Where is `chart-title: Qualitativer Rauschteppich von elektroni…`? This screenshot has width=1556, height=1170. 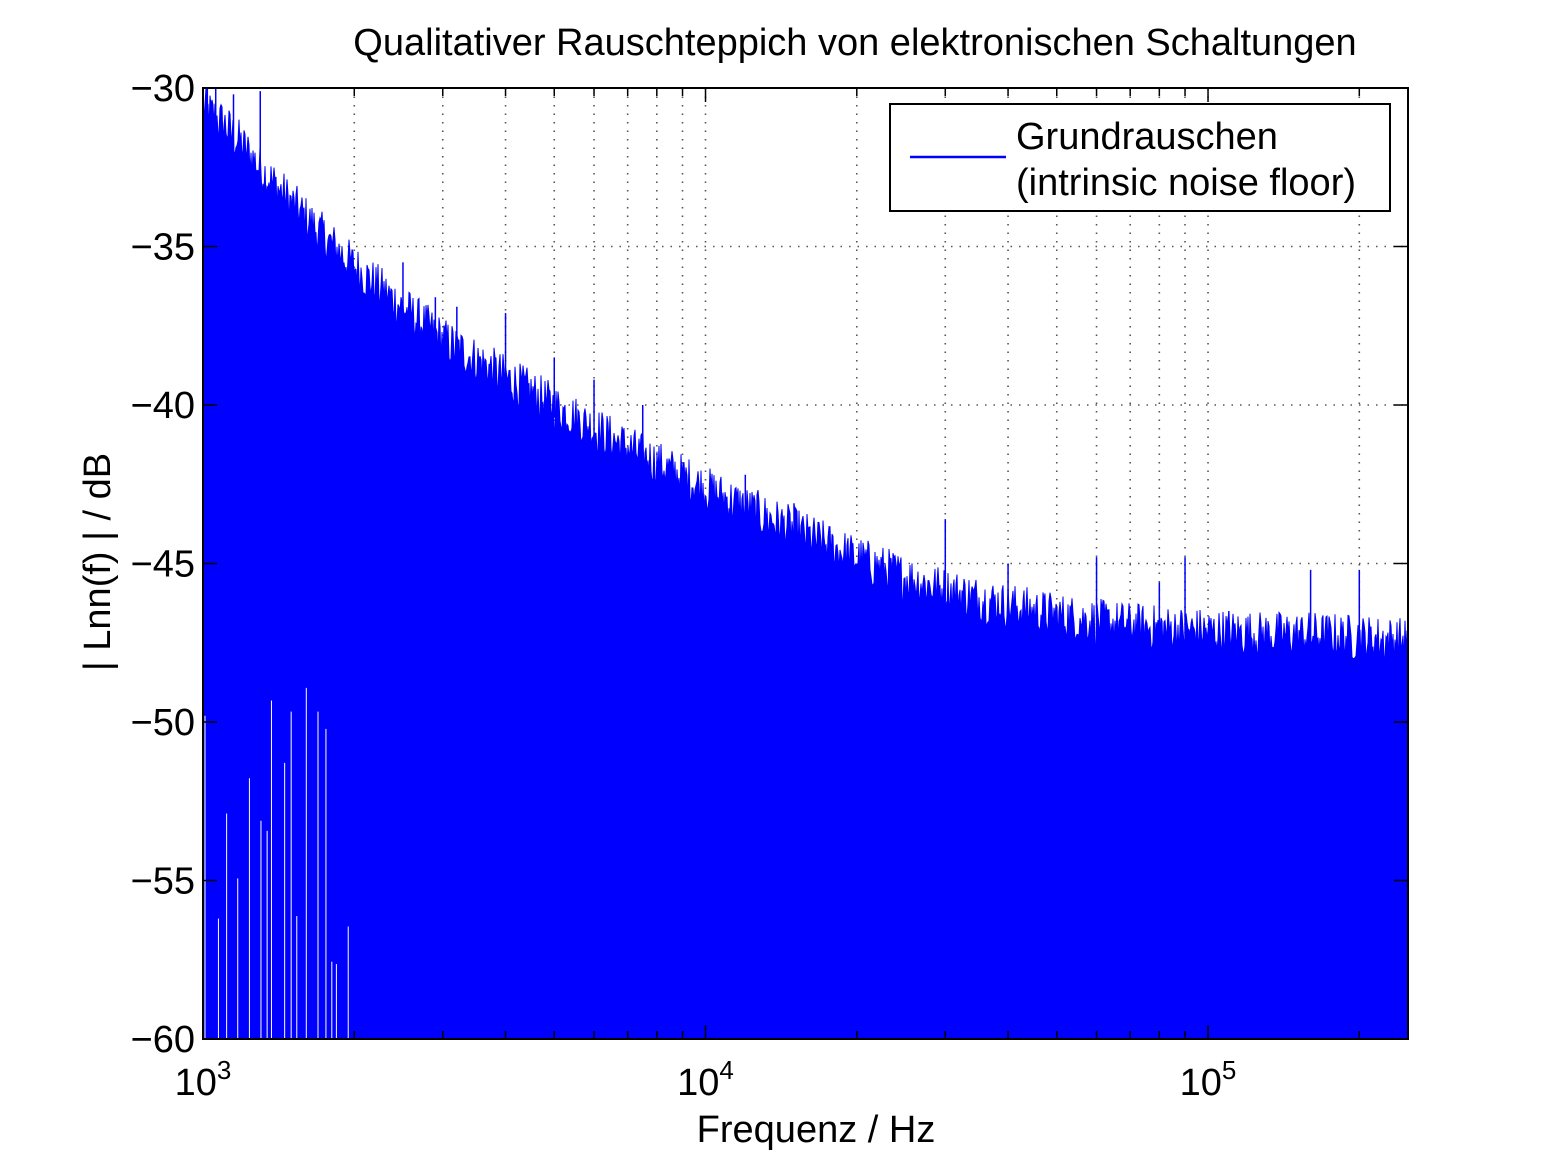 chart-title: Qualitativer Rauschteppich von elektroni… is located at coordinates (854, 43).